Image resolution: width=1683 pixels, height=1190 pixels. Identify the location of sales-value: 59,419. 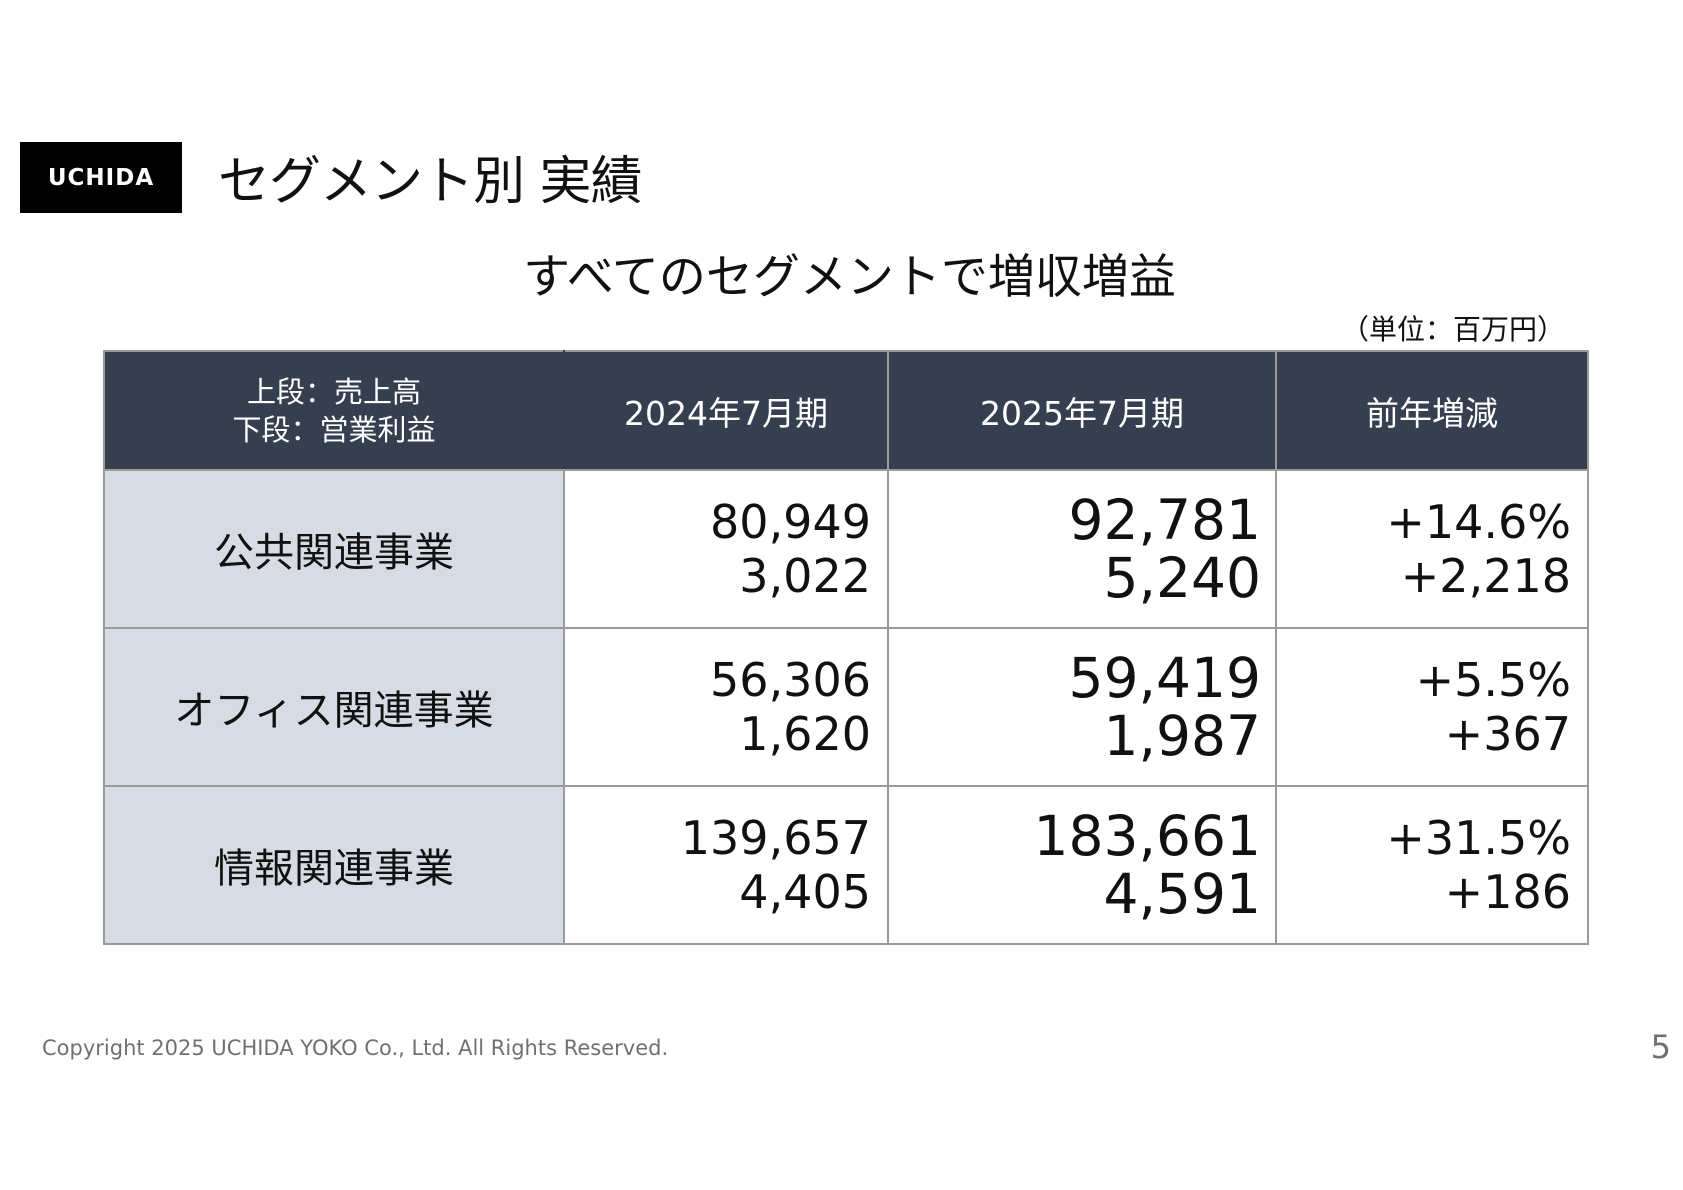
(1164, 678).